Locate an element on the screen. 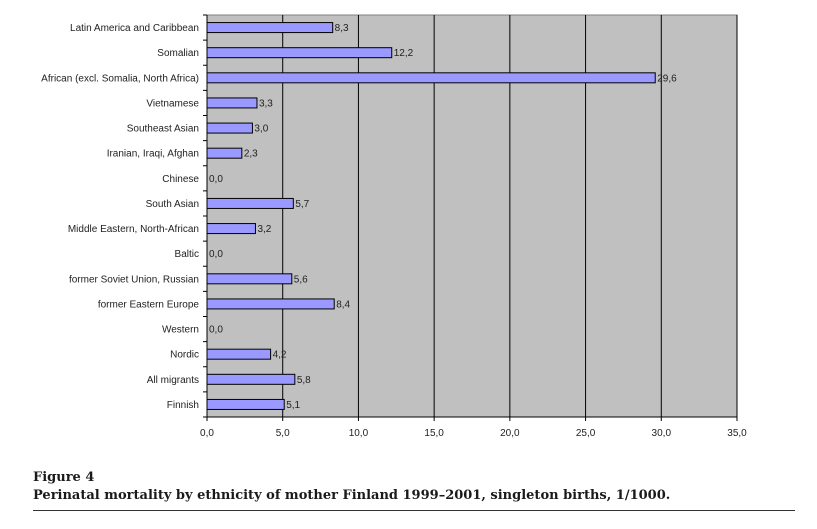 The height and width of the screenshot is (529, 817). x-tick-label: 15,0 is located at coordinates (434, 433).